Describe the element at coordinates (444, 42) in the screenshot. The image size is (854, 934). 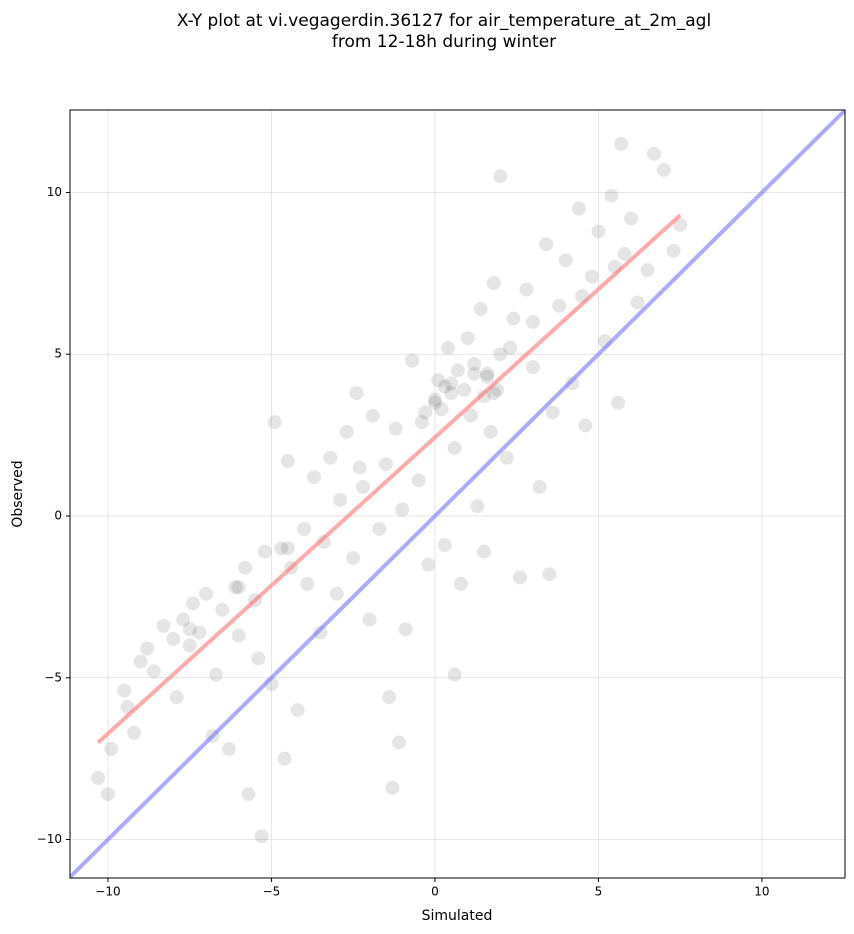
I see `chart-title: from 12-18h during winter` at that location.